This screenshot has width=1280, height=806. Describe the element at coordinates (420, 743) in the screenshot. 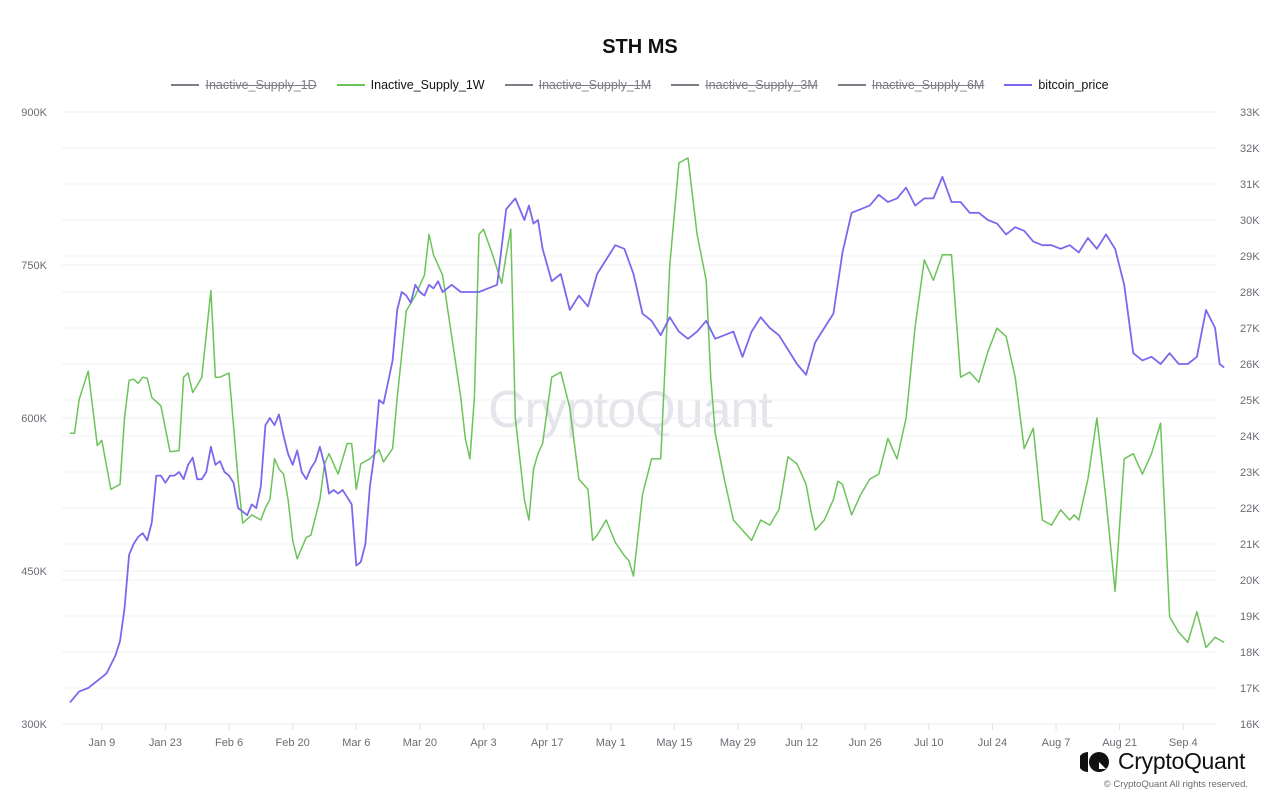

I see `x-axis-tick: Mar 20` at that location.